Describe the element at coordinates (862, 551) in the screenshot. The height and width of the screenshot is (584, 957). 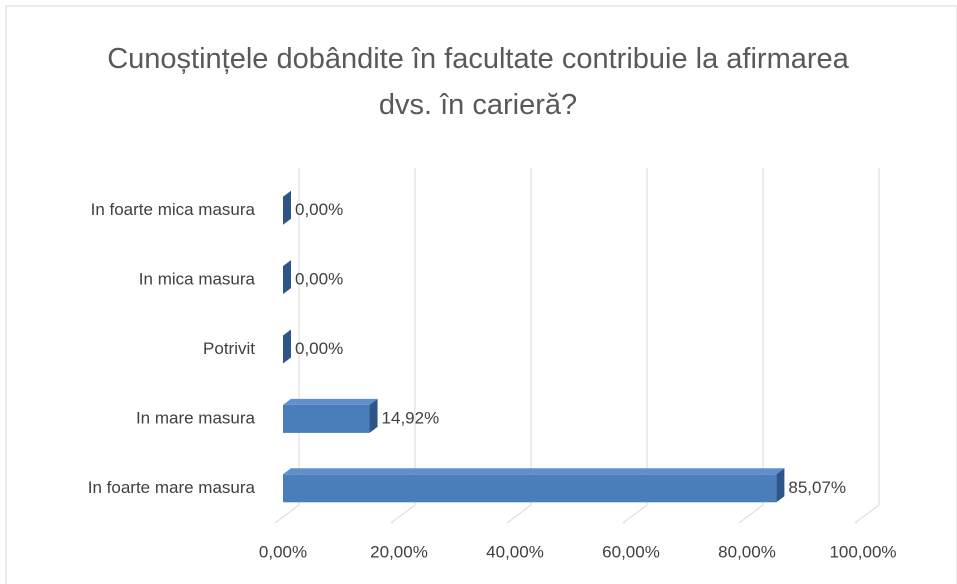
I see `x-tick-label: 100,00%` at that location.